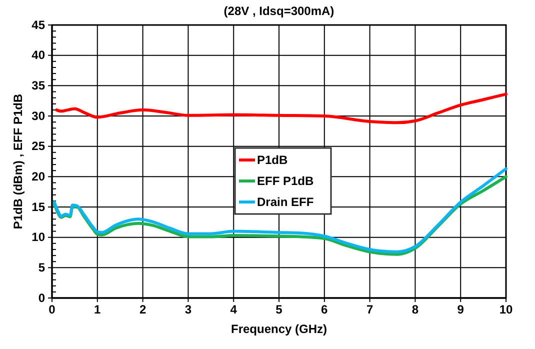 The image size is (535, 349). I want to click on y-tick-label: 30, so click(39, 115).